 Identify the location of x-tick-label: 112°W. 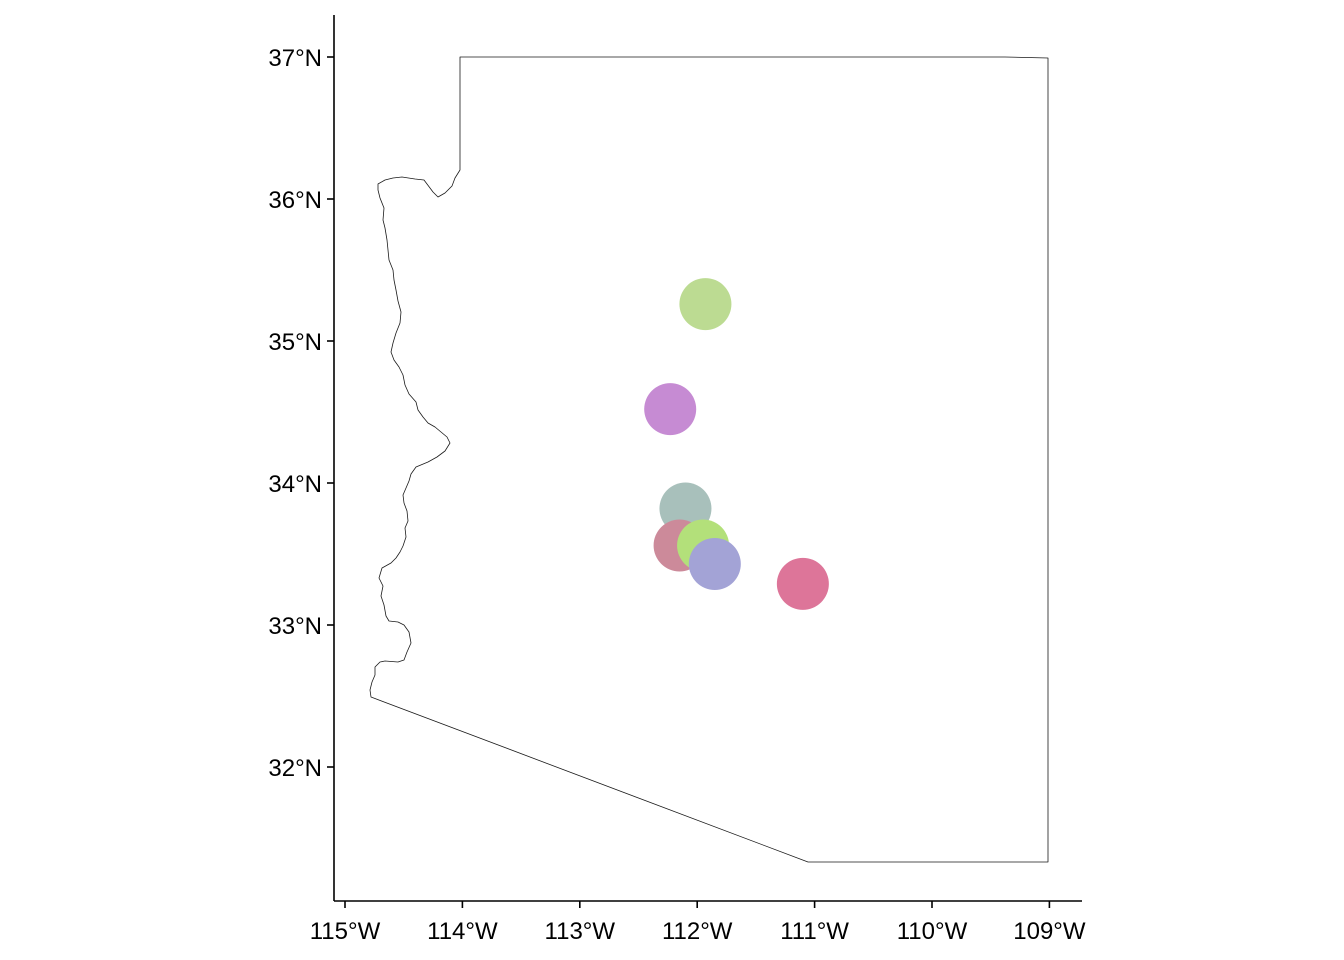
(697, 931).